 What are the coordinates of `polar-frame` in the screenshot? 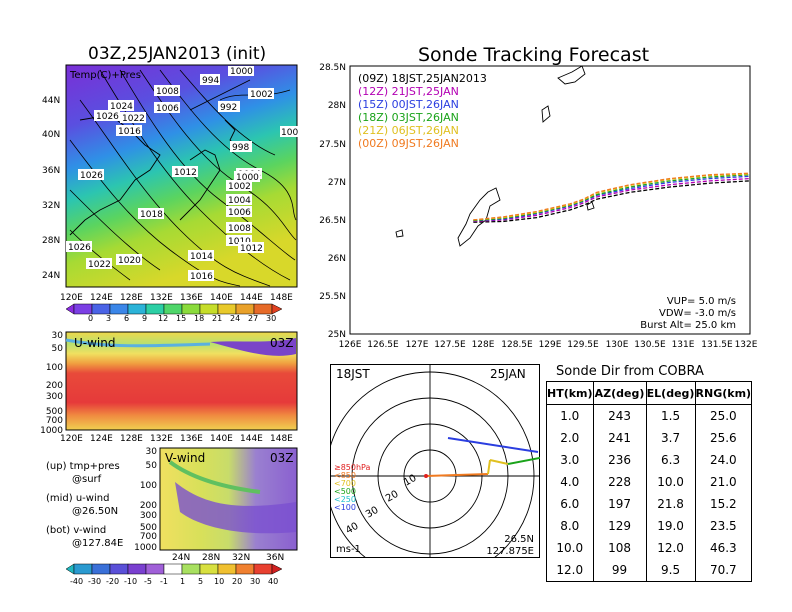 It's located at (435, 461).